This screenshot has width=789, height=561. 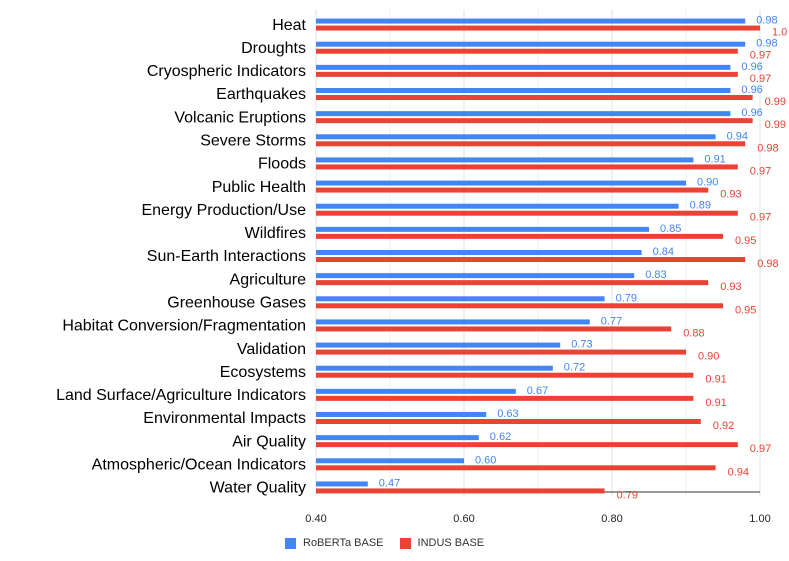 I want to click on data-label-indus-17: 0.92, so click(x=723, y=426).